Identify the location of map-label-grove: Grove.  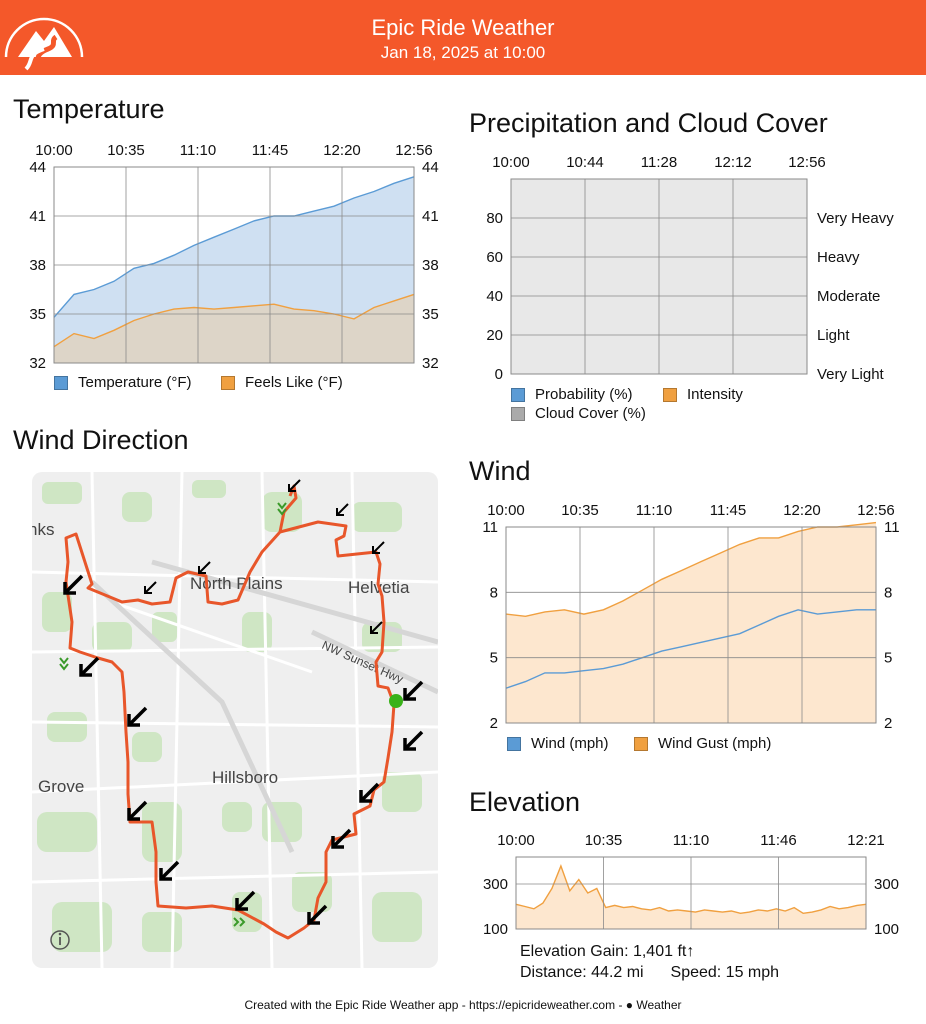
(61, 786).